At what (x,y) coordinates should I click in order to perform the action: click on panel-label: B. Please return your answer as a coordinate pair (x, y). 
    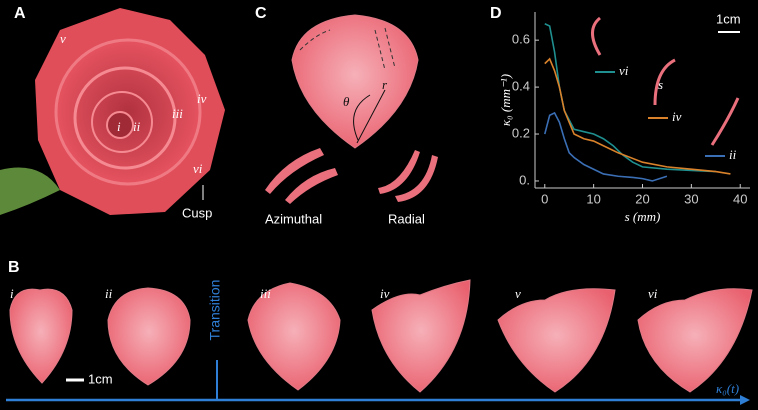
    Looking at the image, I should click on (14, 267).